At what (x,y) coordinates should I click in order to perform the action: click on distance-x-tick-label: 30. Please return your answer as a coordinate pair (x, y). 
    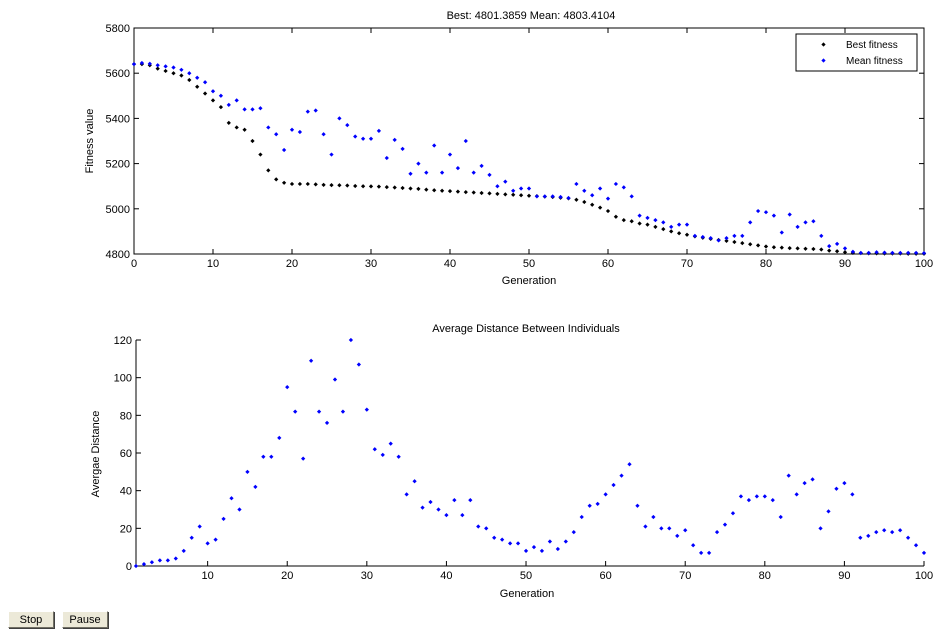
    Looking at the image, I should click on (367, 576).